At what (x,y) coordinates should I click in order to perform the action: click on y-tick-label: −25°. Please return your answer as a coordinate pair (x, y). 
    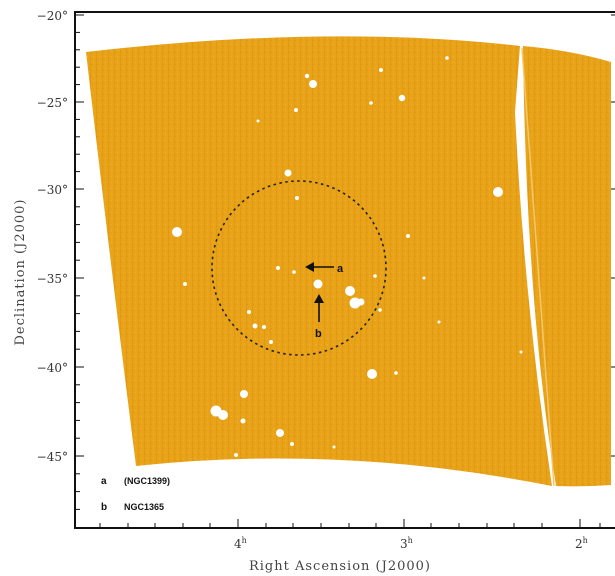
    Looking at the image, I should click on (52, 103).